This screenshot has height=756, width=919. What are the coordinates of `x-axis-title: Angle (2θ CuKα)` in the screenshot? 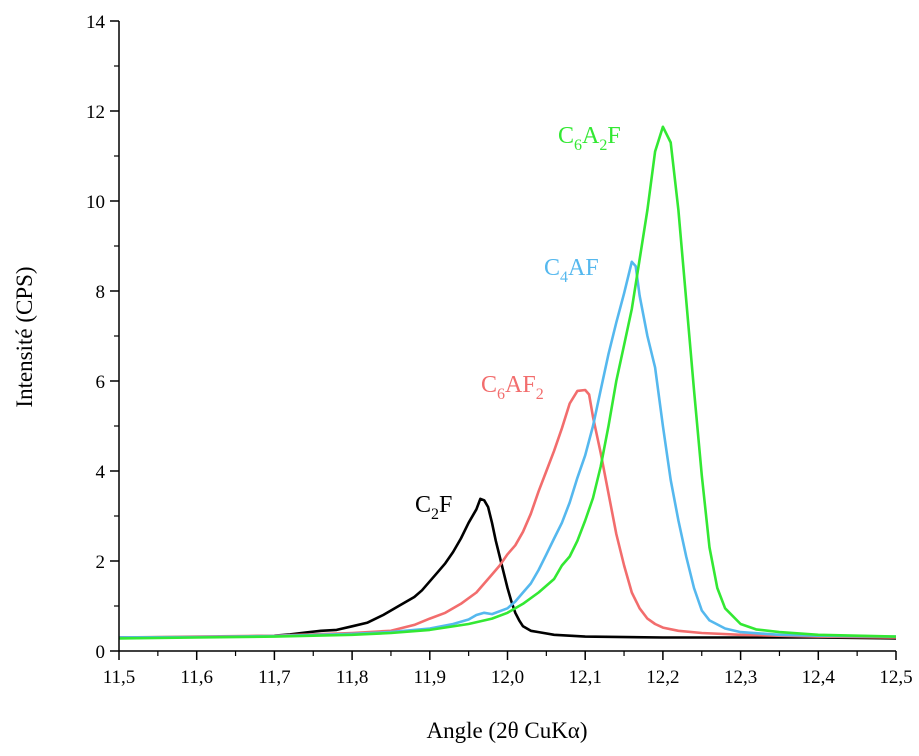 It's located at (506, 730).